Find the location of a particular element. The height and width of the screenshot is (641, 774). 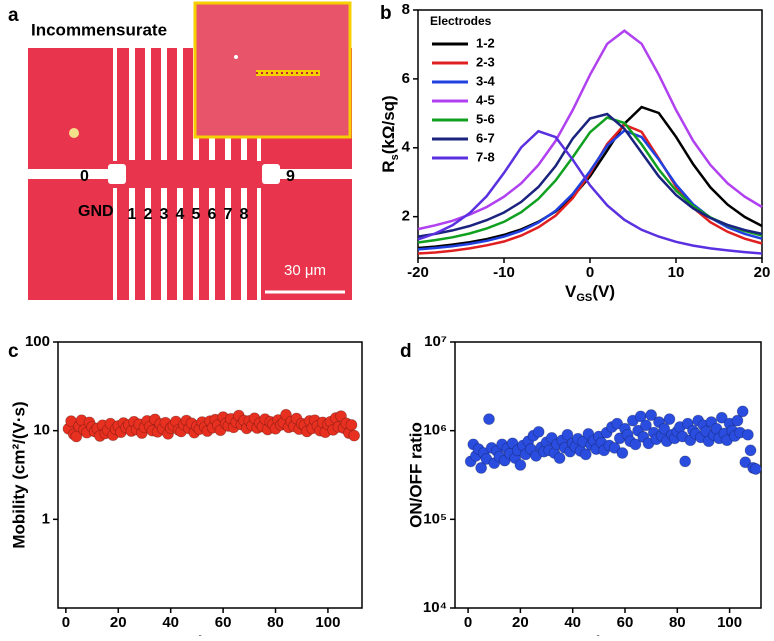

contact-pad is located at coordinates (271, 174).